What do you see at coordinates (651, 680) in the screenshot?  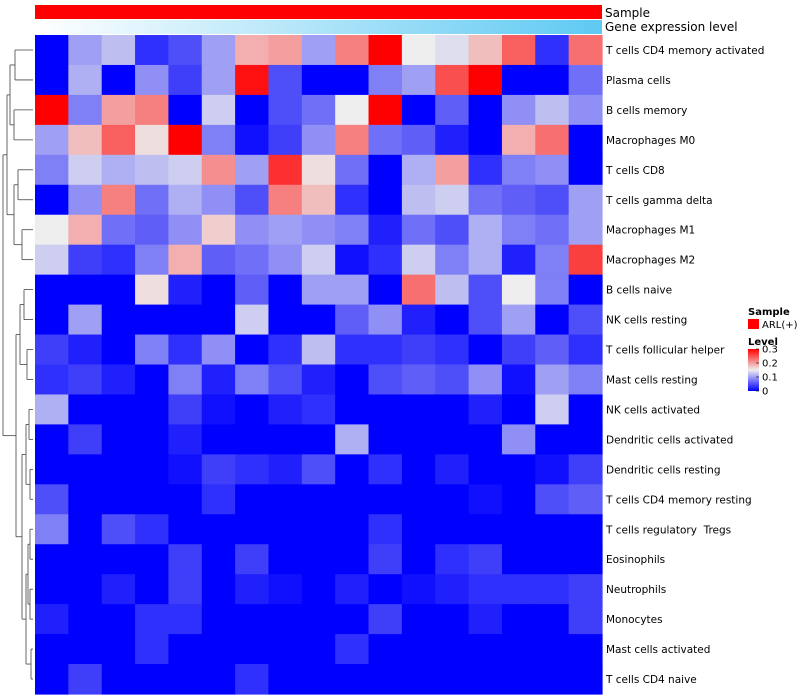 I see `row-label: T cells CD4 naive` at bounding box center [651, 680].